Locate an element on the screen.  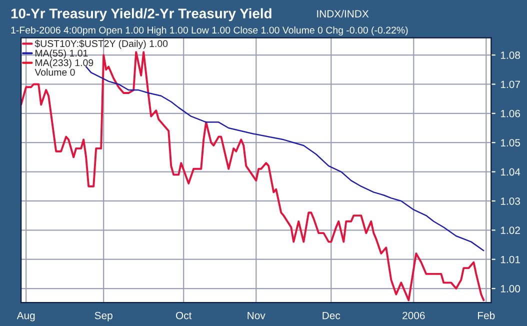
annotation: Volume 0 is located at coordinates (54, 72).